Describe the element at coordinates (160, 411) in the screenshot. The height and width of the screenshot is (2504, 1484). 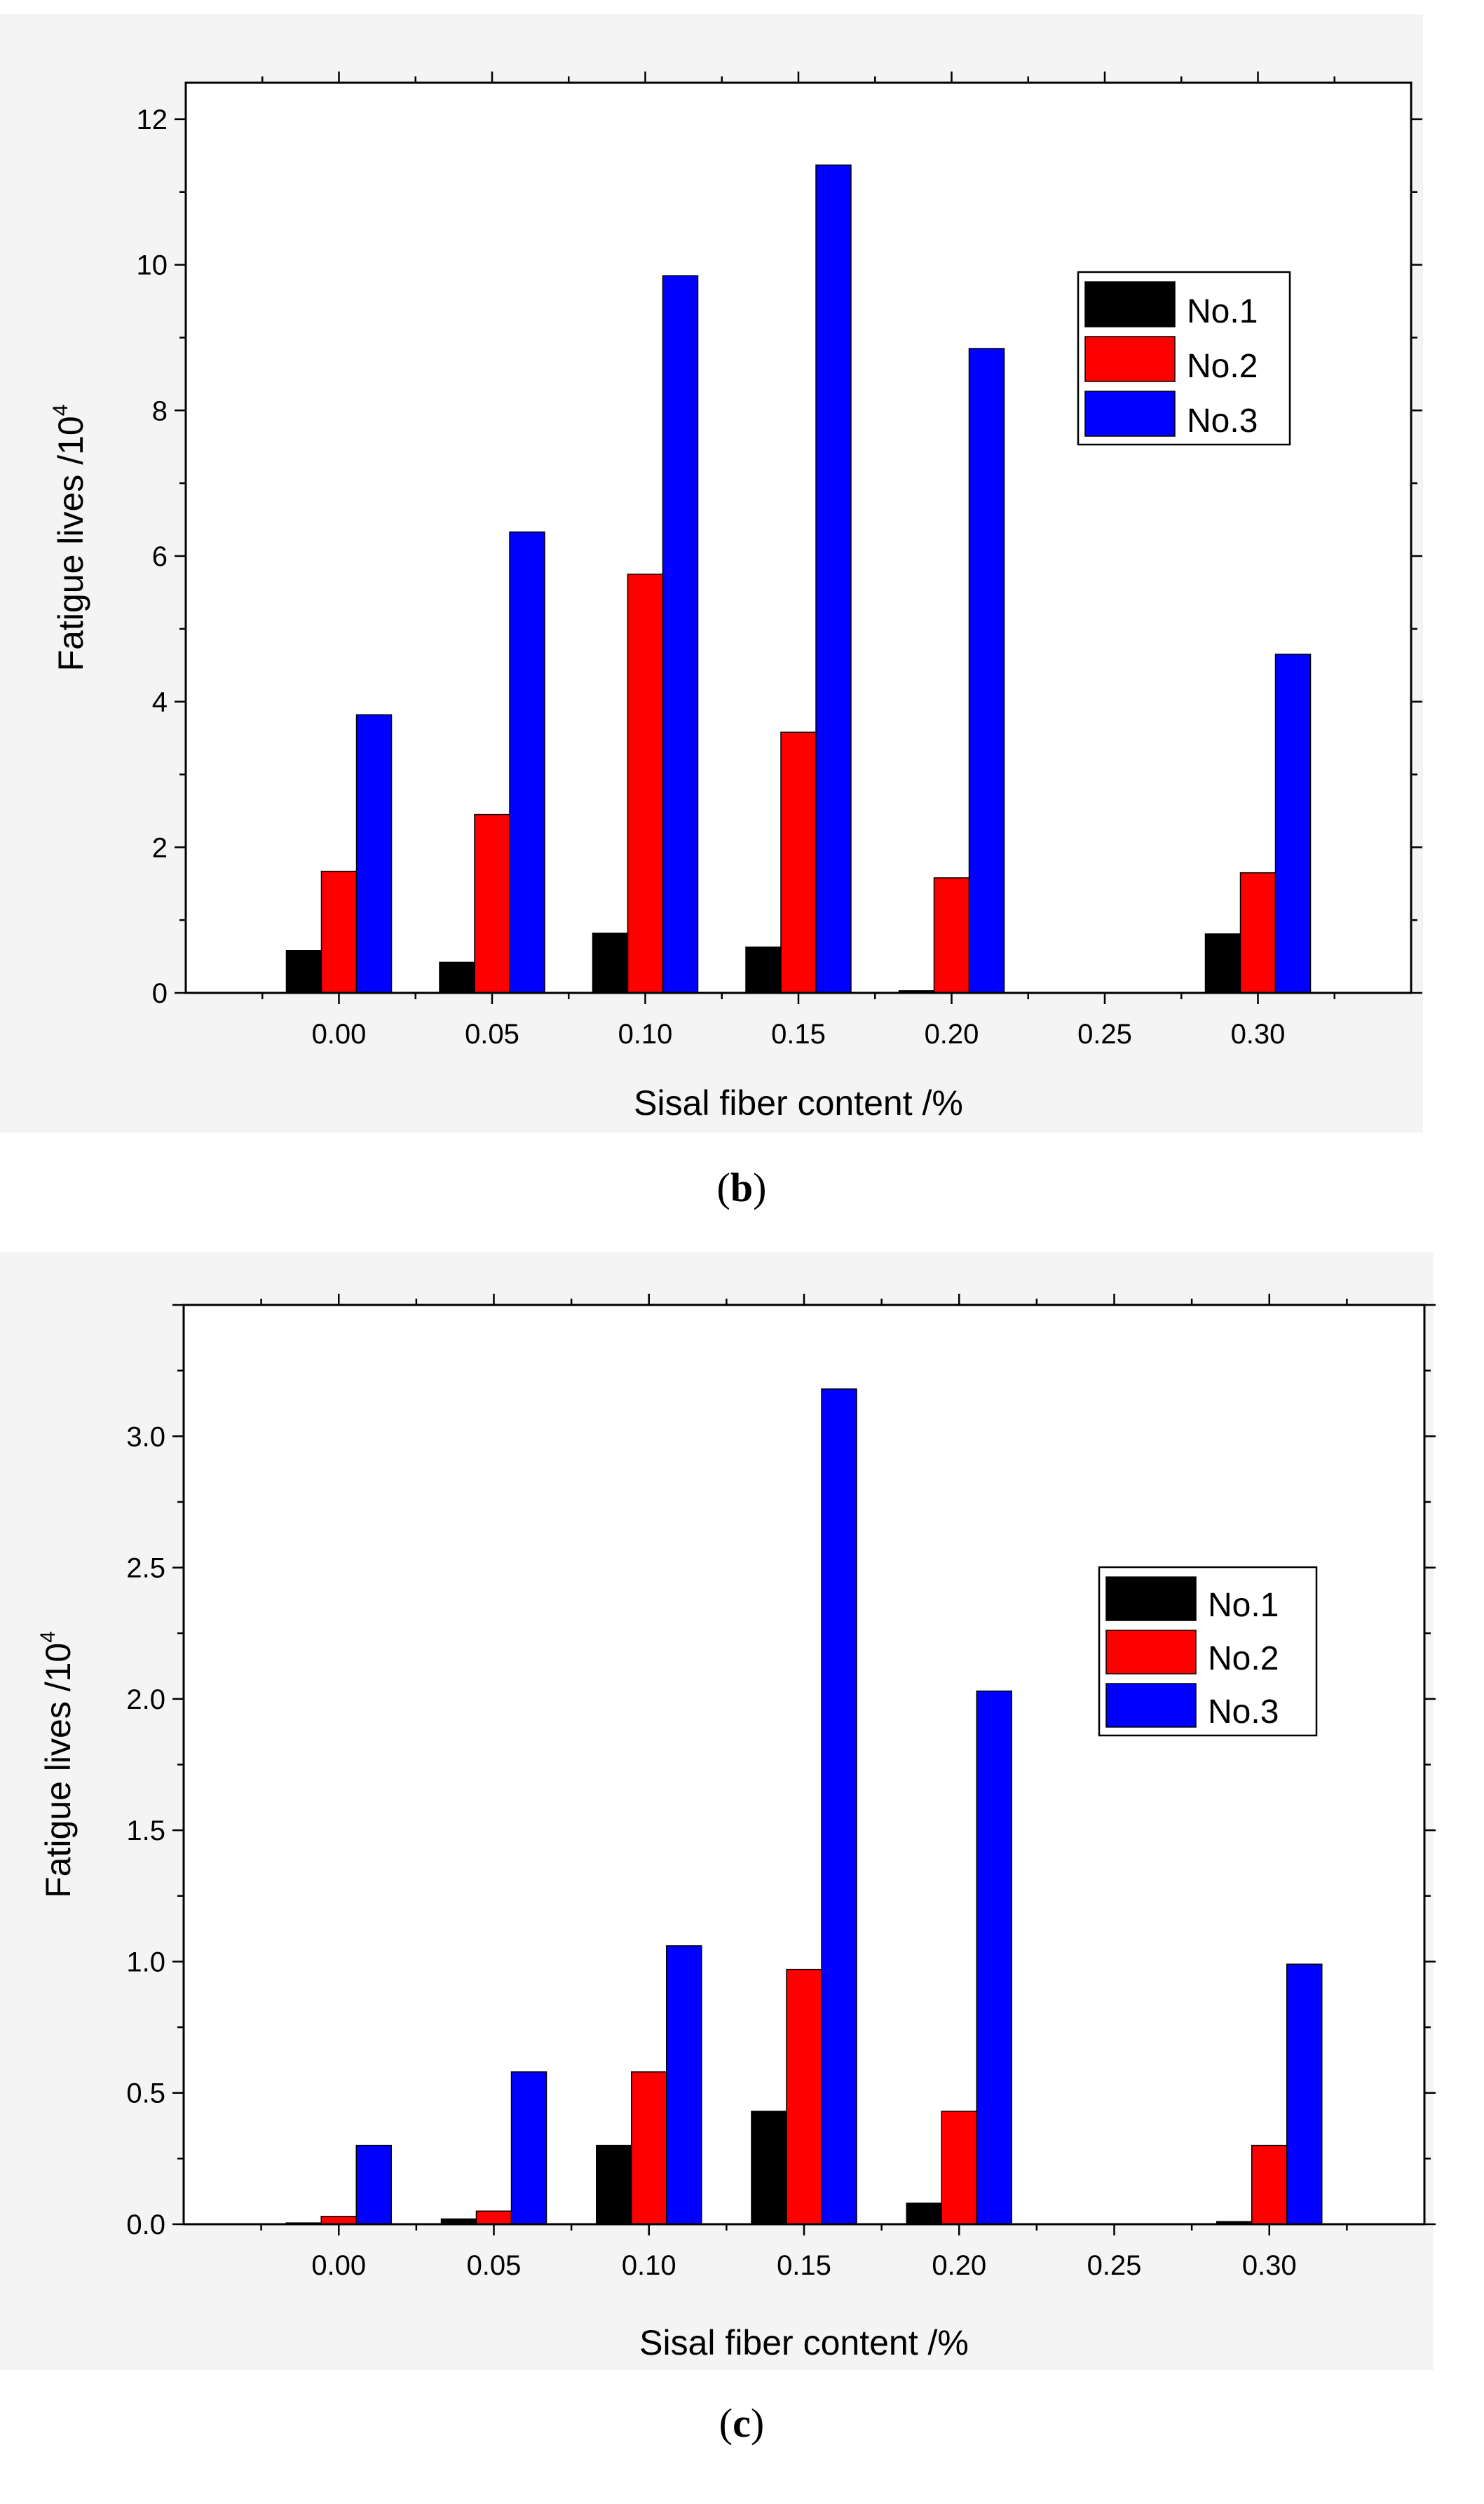
I see `y-tick-label: 8` at that location.